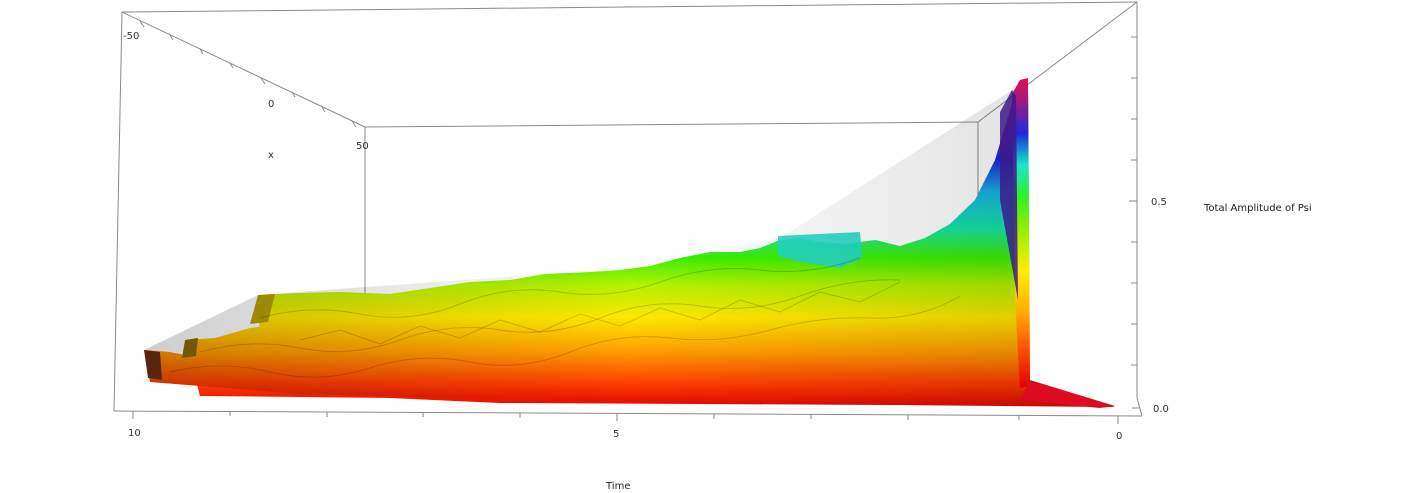 The width and height of the screenshot is (1426, 493). What do you see at coordinates (625, 417) in the screenshot?
I see `time-axis-ticks` at bounding box center [625, 417].